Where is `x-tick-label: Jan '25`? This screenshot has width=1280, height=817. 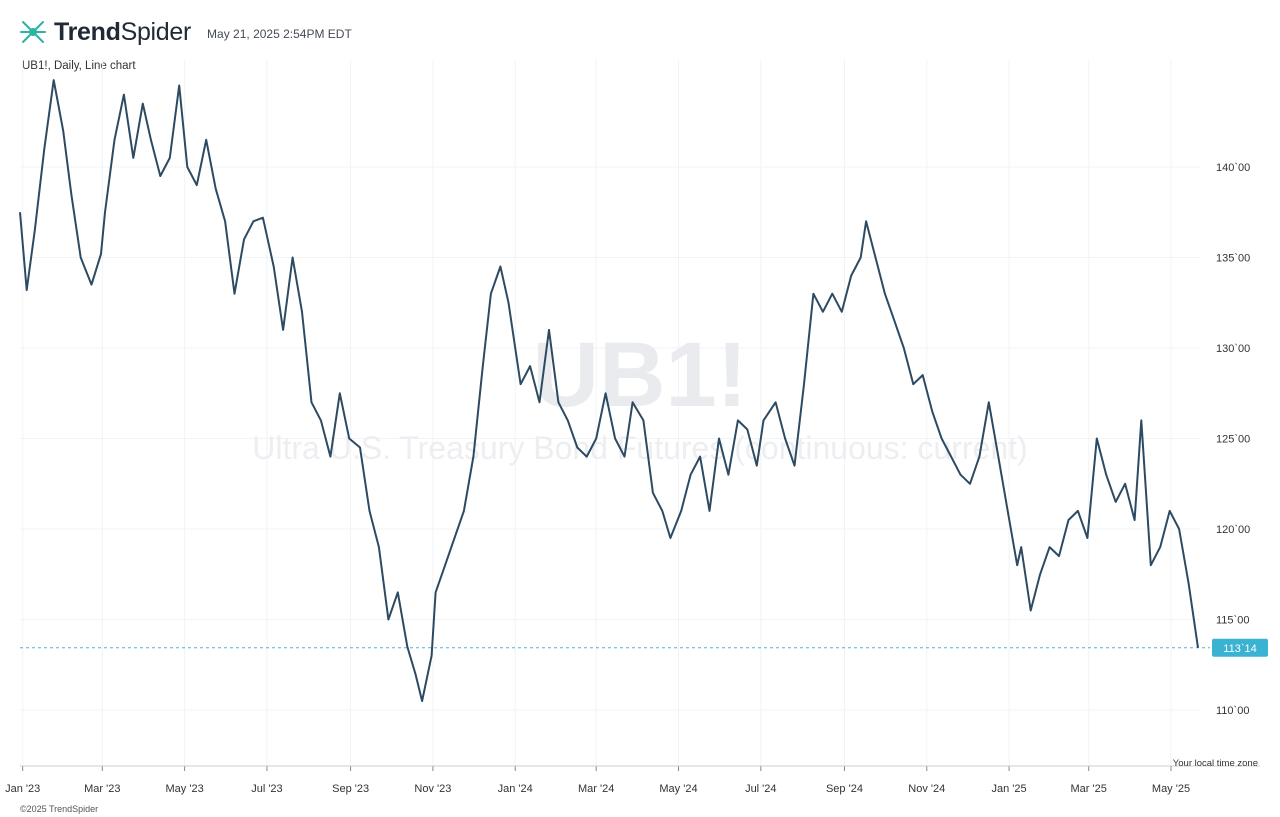 x-tick-label: Jan '25 is located at coordinates (1009, 789).